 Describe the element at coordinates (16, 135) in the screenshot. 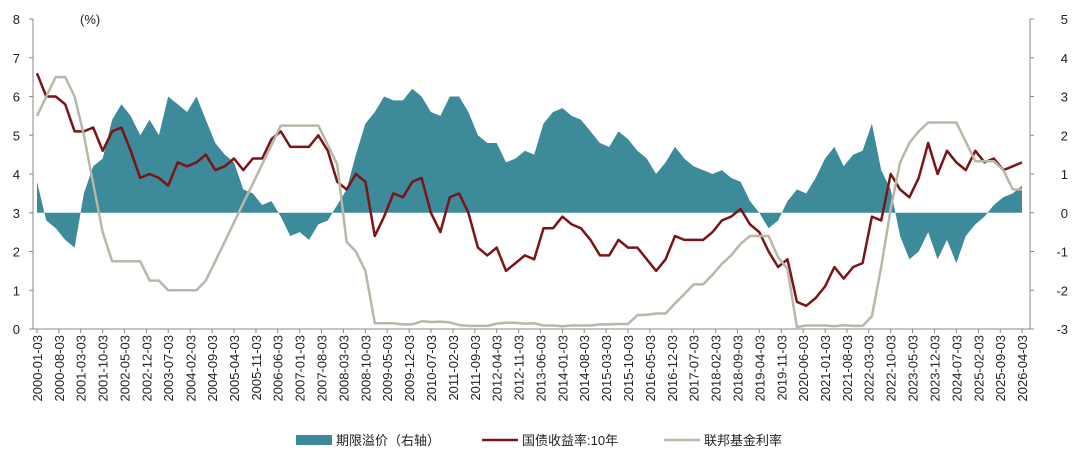

I see `y-tick-label: 5` at that location.